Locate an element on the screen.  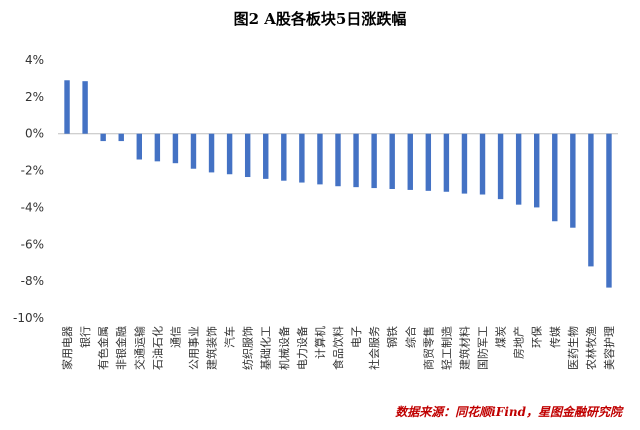
x-tick-label: 建筑装饰 is located at coordinates (212, 348).